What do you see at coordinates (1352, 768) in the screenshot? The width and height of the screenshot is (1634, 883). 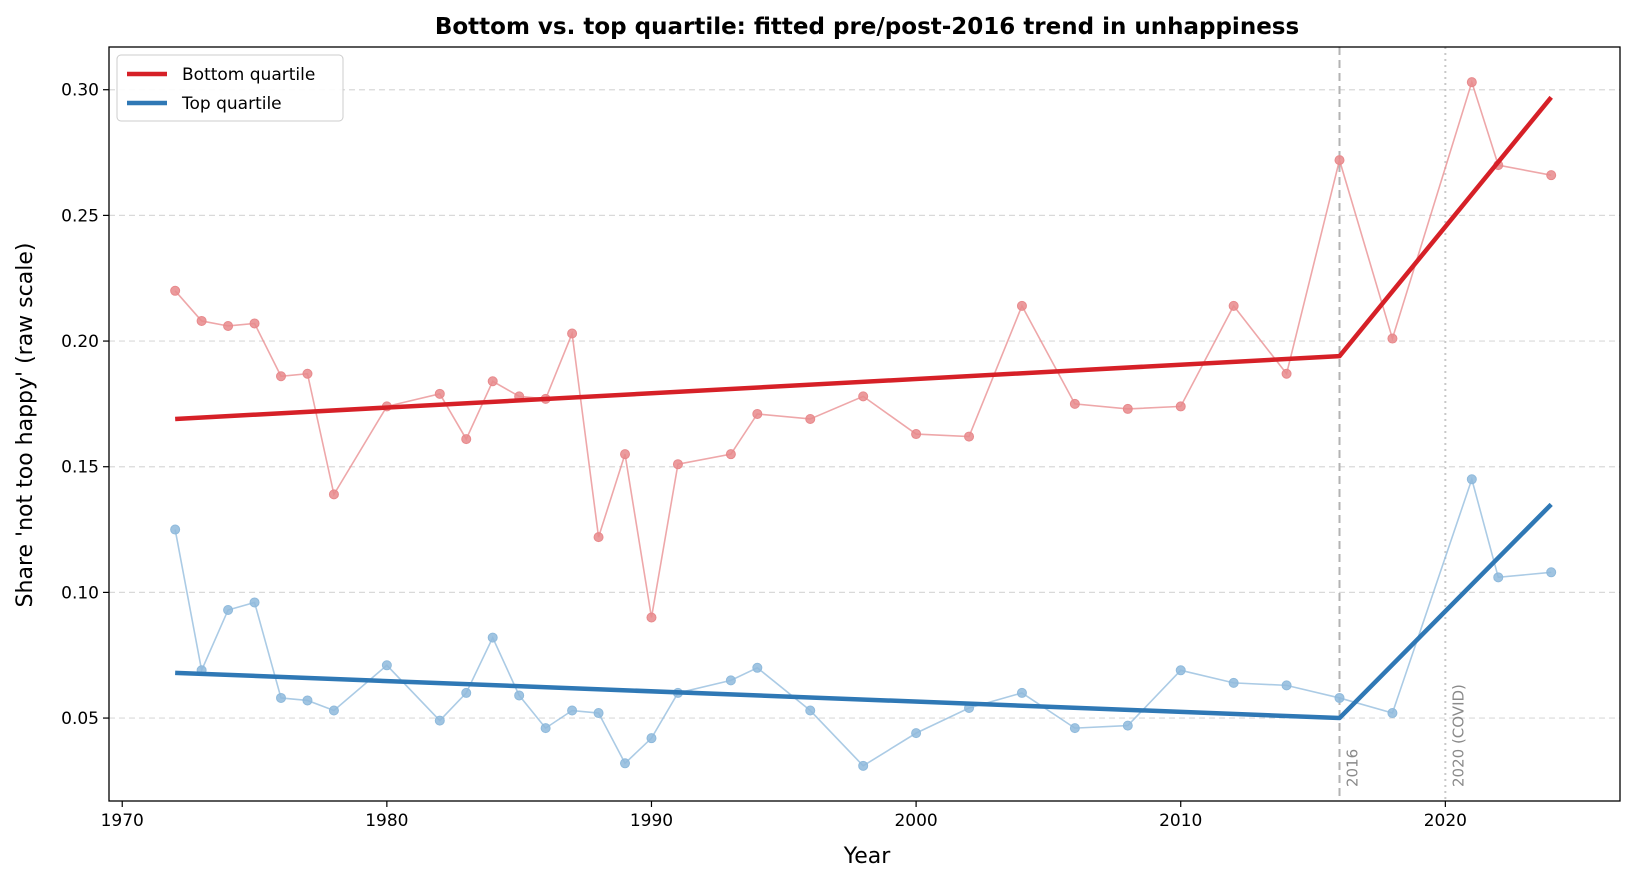 I see `reference-line-label: 2016` at bounding box center [1352, 768].